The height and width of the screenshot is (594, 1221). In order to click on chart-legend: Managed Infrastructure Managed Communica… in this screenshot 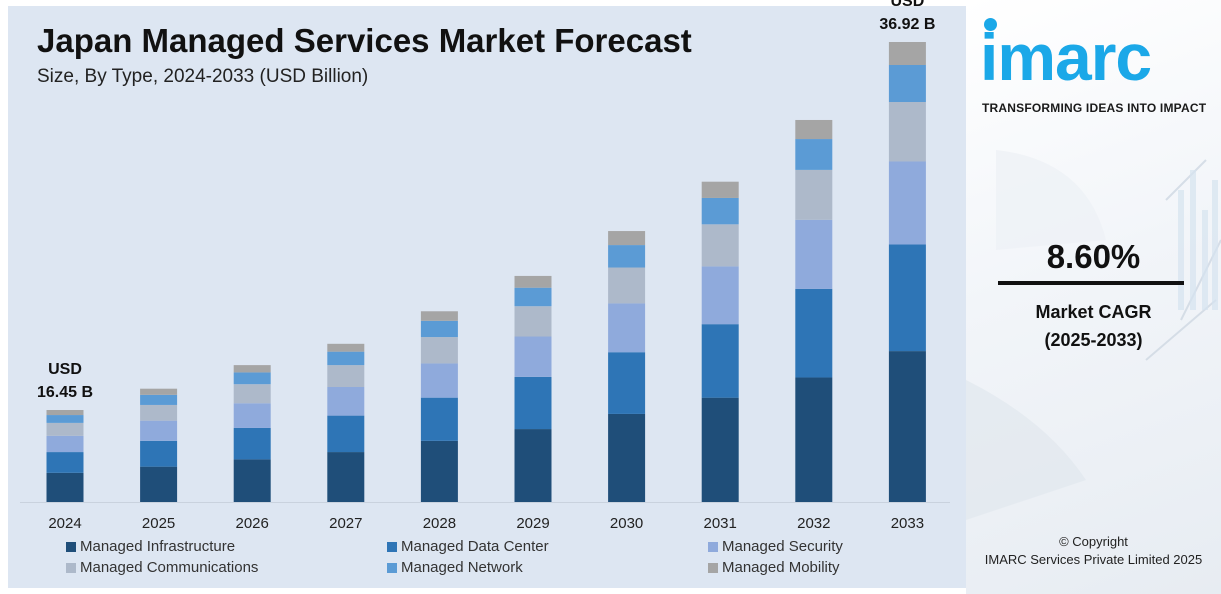, I will do `click(506, 560)`.